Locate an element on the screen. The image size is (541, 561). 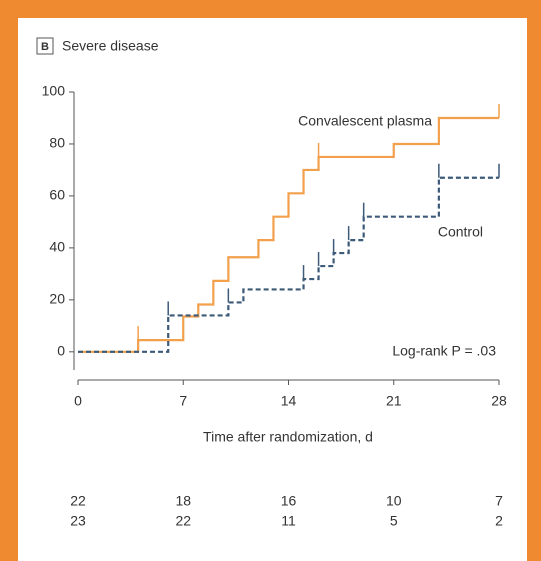
panel-label-box is located at coordinates (45, 46).